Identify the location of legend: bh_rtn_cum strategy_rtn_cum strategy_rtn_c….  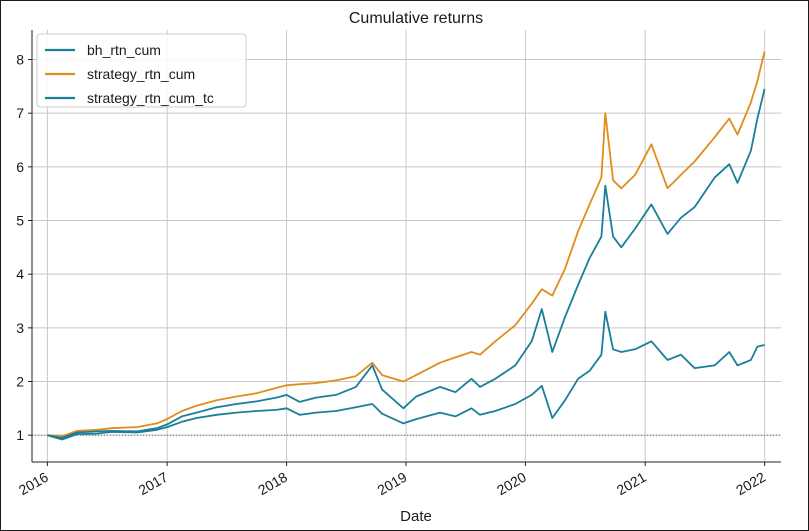
(141, 70).